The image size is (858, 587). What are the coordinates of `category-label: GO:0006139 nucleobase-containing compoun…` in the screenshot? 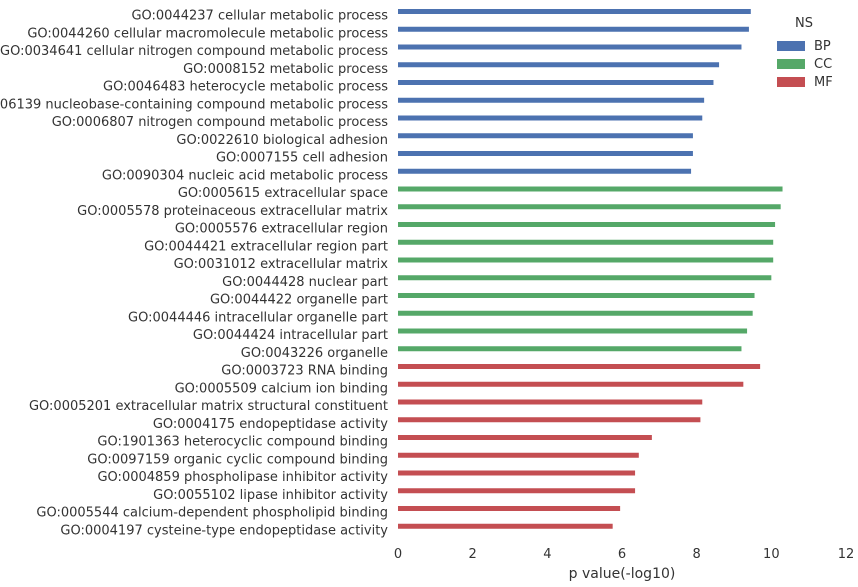 It's located at (194, 104).